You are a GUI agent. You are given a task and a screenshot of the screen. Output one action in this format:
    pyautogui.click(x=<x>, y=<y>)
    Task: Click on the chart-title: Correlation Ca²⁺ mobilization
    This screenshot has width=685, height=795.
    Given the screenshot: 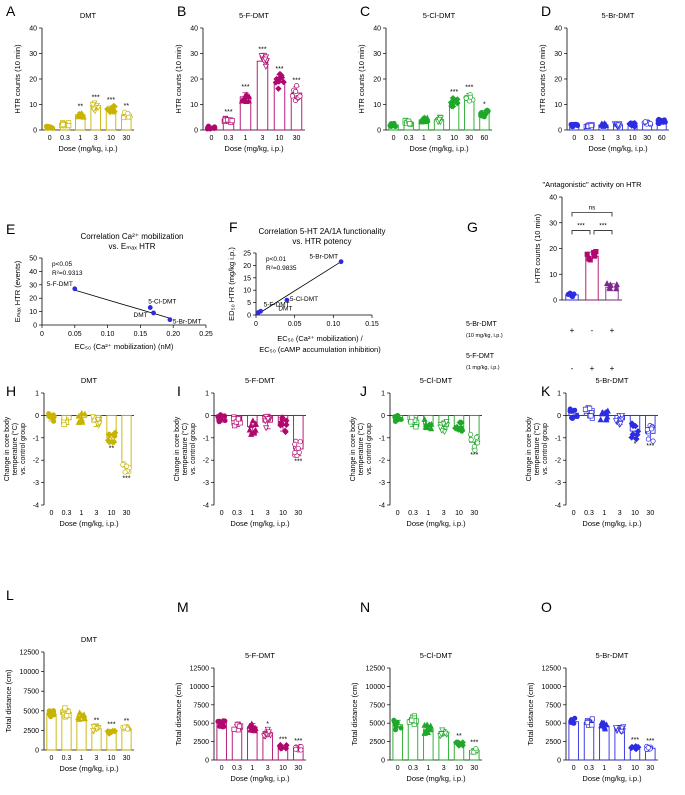 What is the action you would take?
    pyautogui.click(x=132, y=236)
    